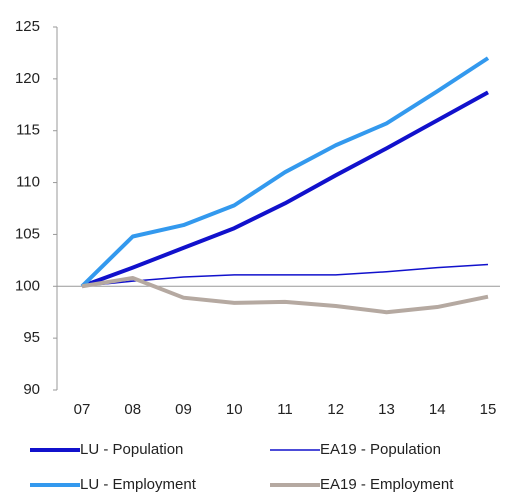 This screenshot has height=496, width=512. I want to click on legend-label: EA19 - Population, so click(380, 449).